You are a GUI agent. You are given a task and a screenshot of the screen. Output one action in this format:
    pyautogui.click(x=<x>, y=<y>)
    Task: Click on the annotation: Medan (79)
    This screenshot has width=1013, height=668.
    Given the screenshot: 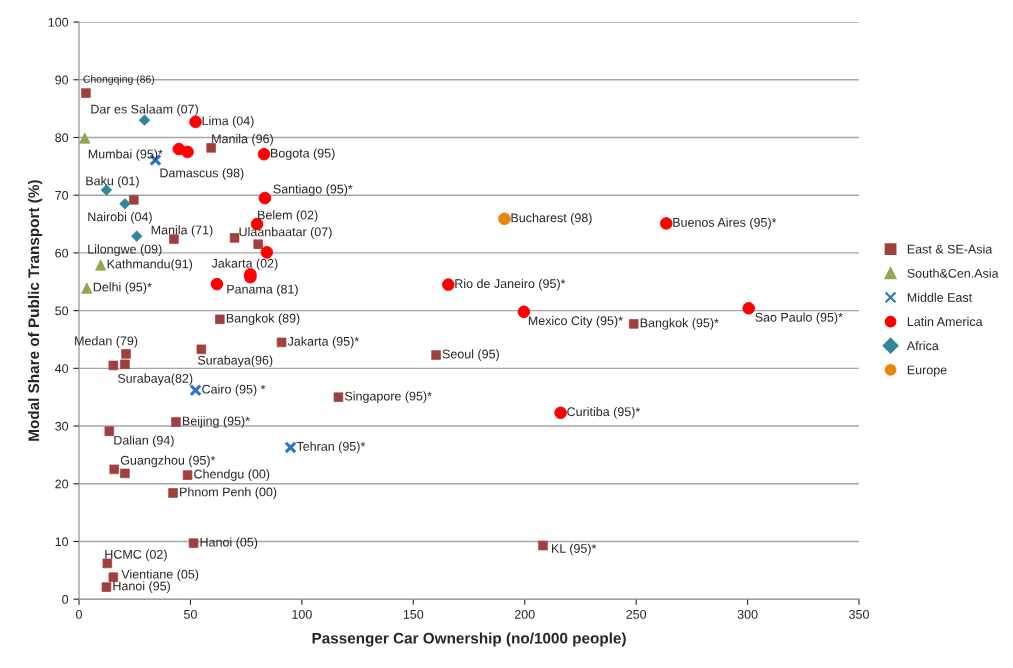 What is the action you would take?
    pyautogui.click(x=106, y=342)
    